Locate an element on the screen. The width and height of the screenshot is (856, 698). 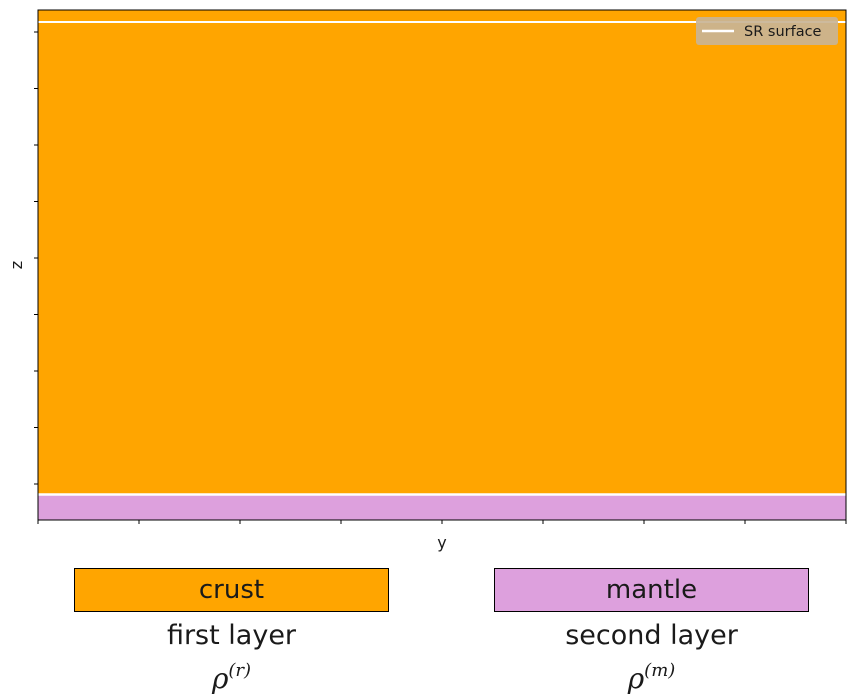
legend-label: SR surface is located at coordinates (783, 32).